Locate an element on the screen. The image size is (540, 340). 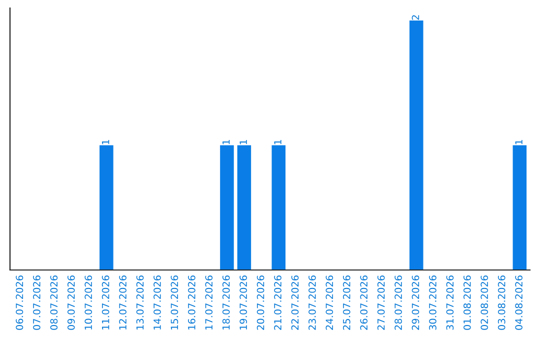
x-tick-label: 12.07.2026 is located at coordinates (122, 302).